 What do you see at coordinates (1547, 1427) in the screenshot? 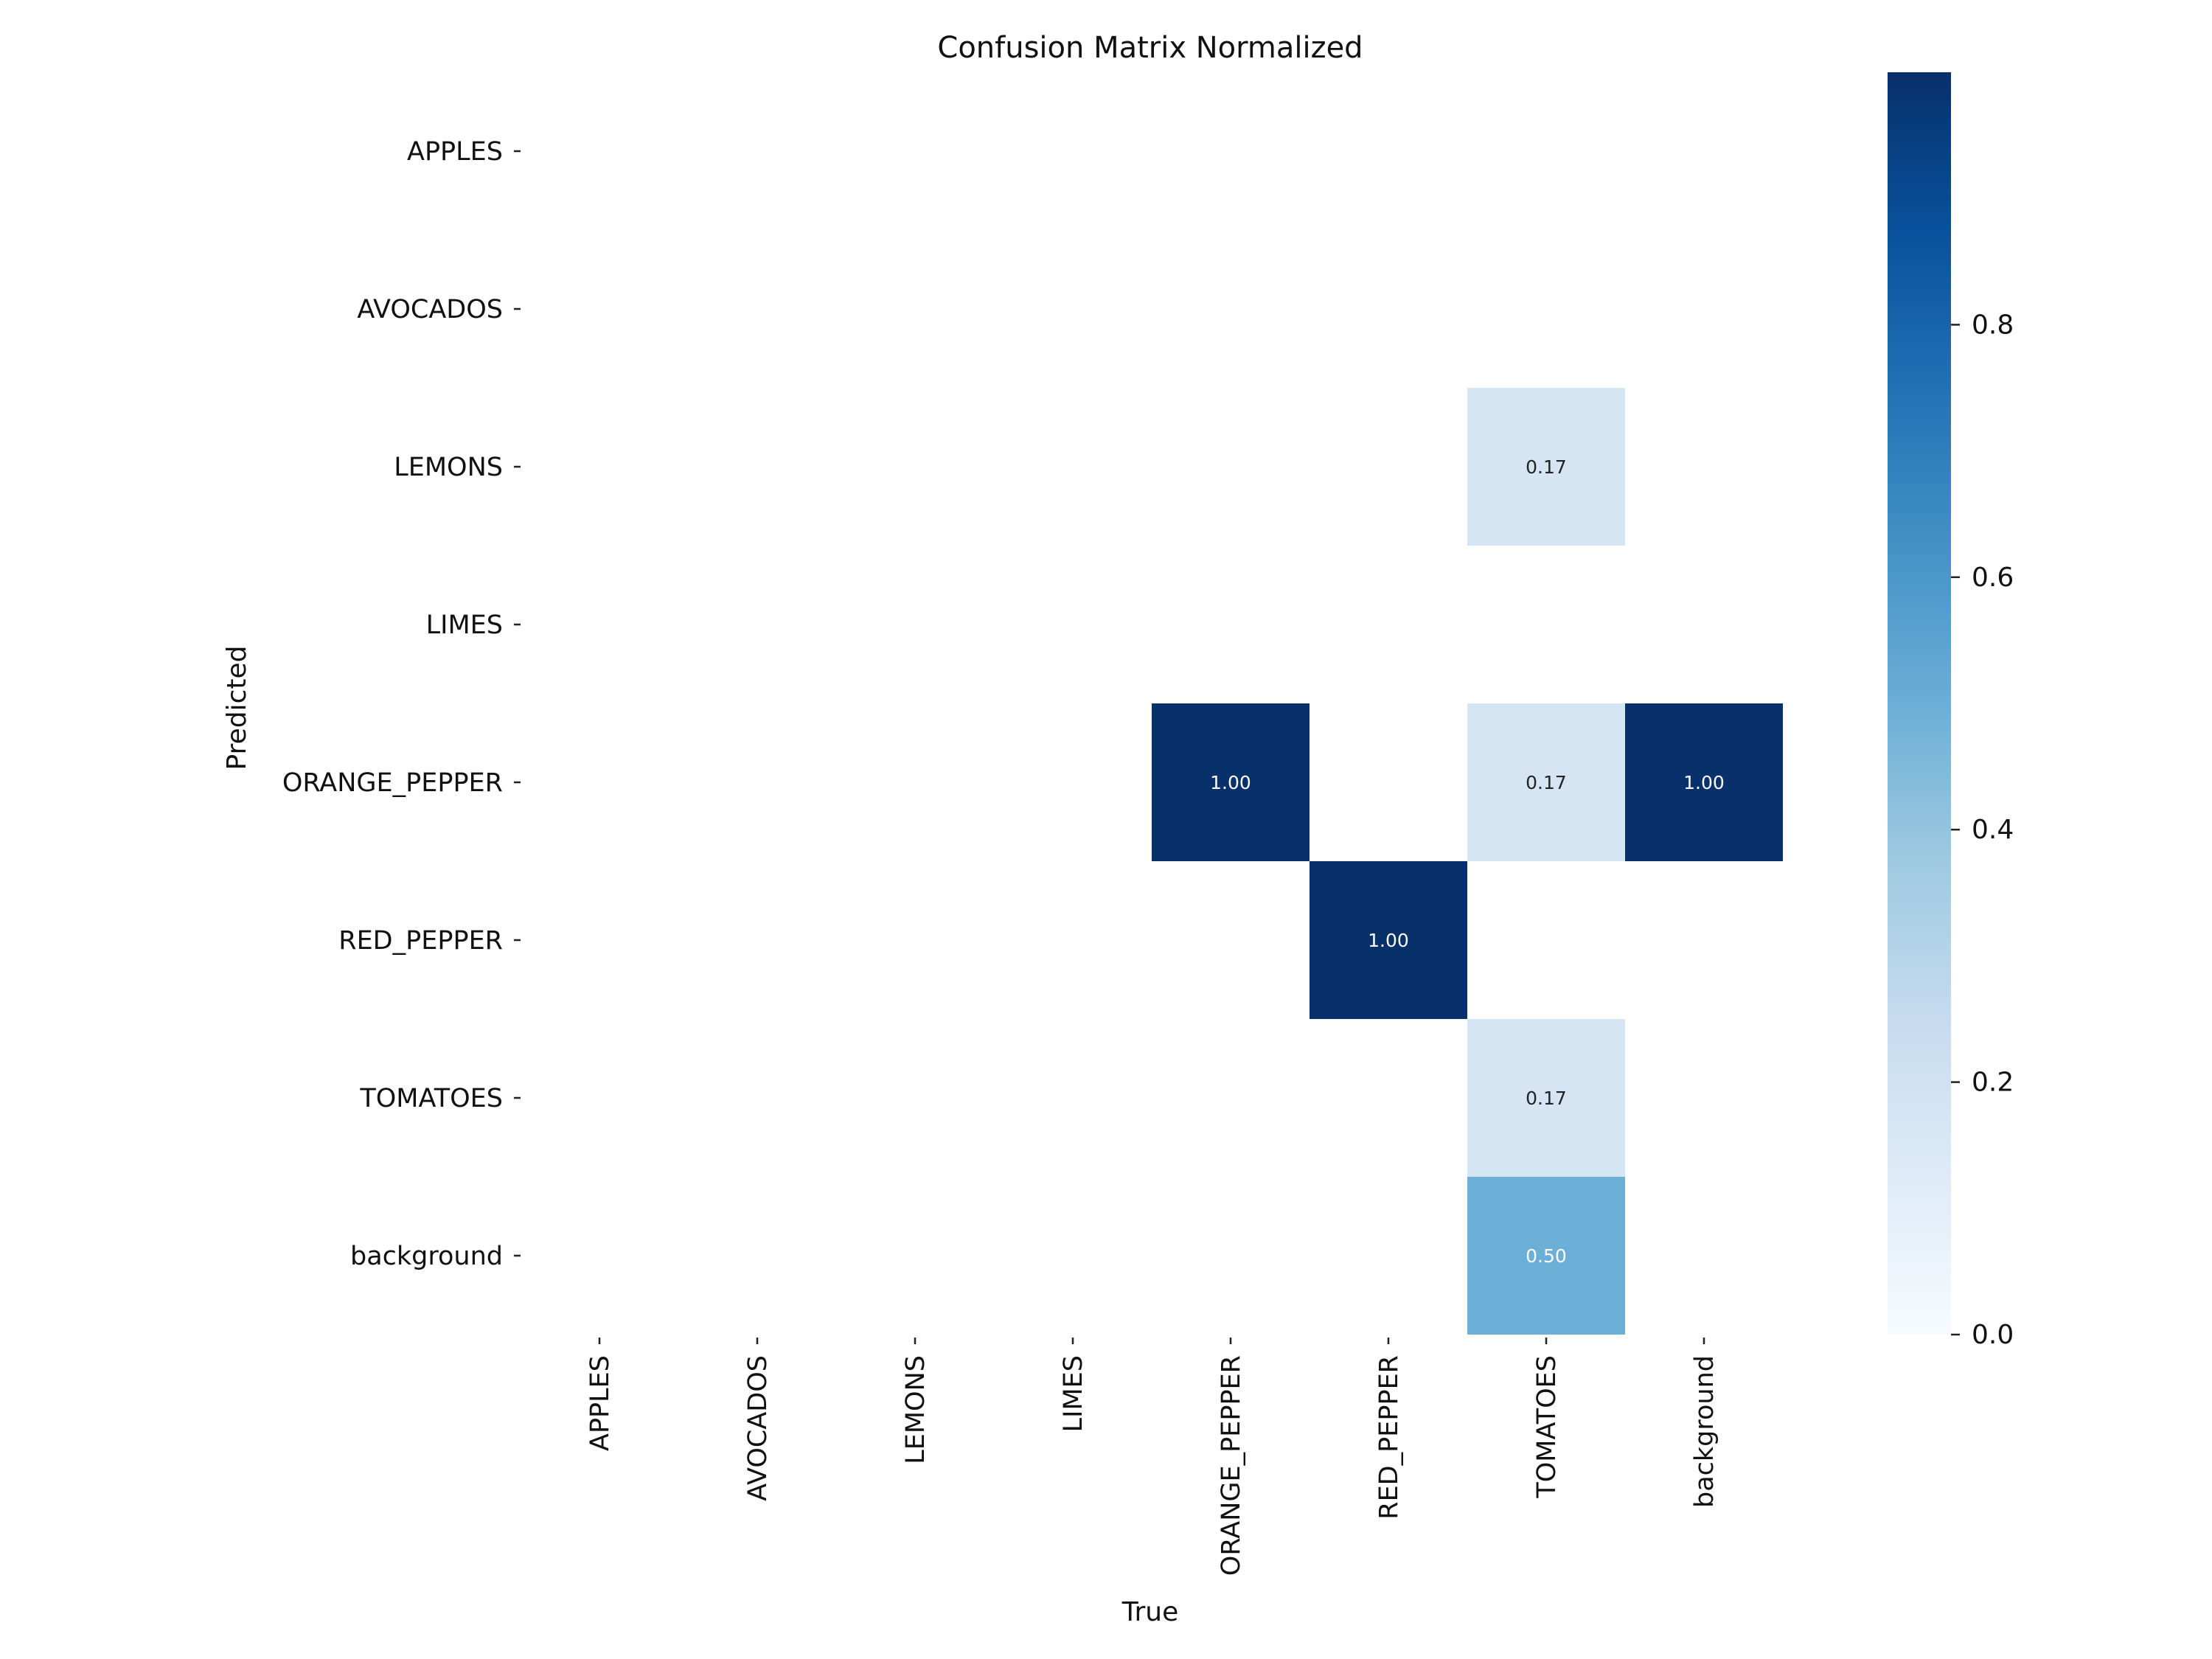
I see `x-tick-label: TOMATOES` at bounding box center [1547, 1427].